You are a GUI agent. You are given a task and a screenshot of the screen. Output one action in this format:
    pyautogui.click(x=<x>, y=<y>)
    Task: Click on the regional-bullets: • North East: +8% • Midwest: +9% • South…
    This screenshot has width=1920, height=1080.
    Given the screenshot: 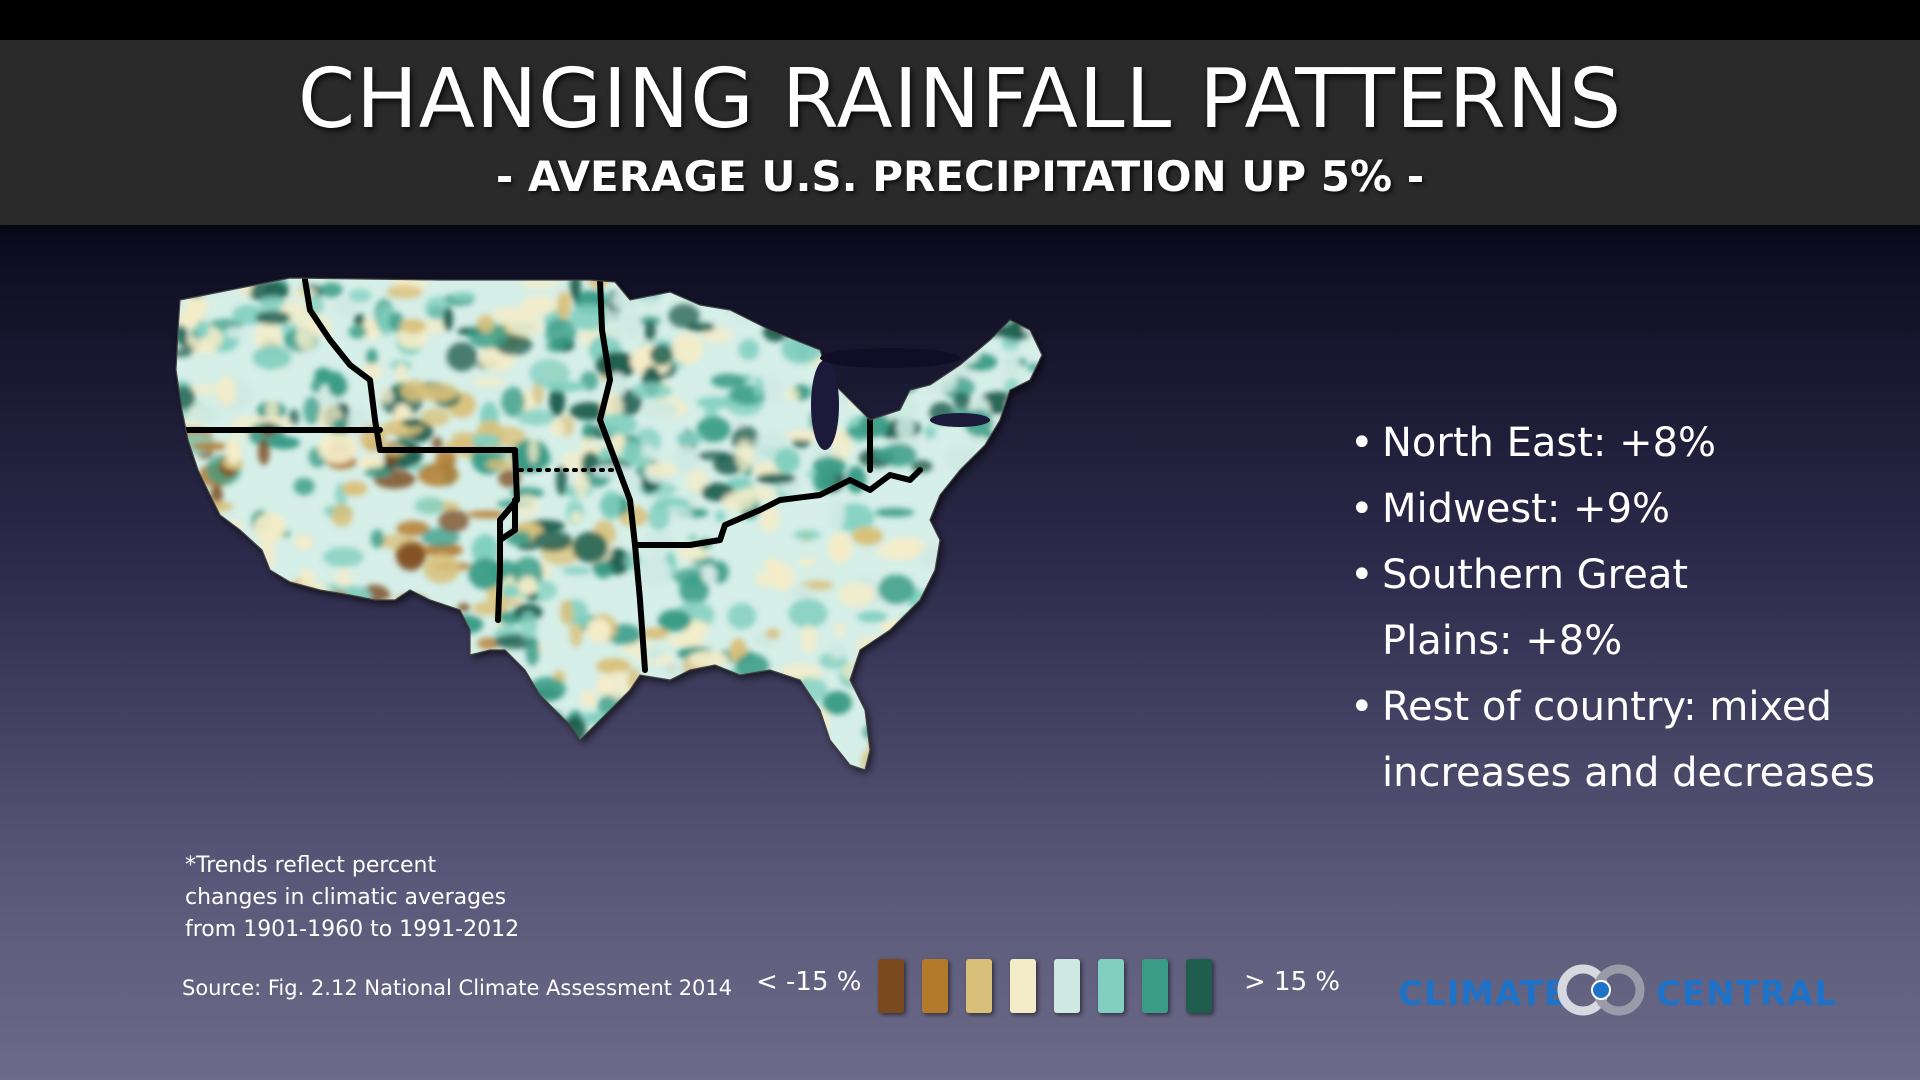 What is the action you would take?
    pyautogui.click(x=1630, y=608)
    